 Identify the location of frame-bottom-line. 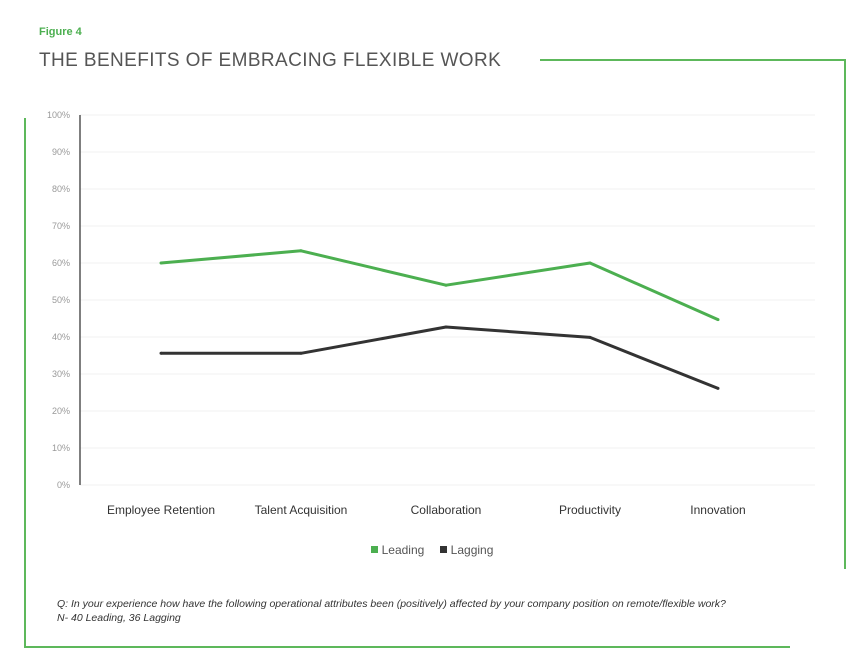
(407, 647).